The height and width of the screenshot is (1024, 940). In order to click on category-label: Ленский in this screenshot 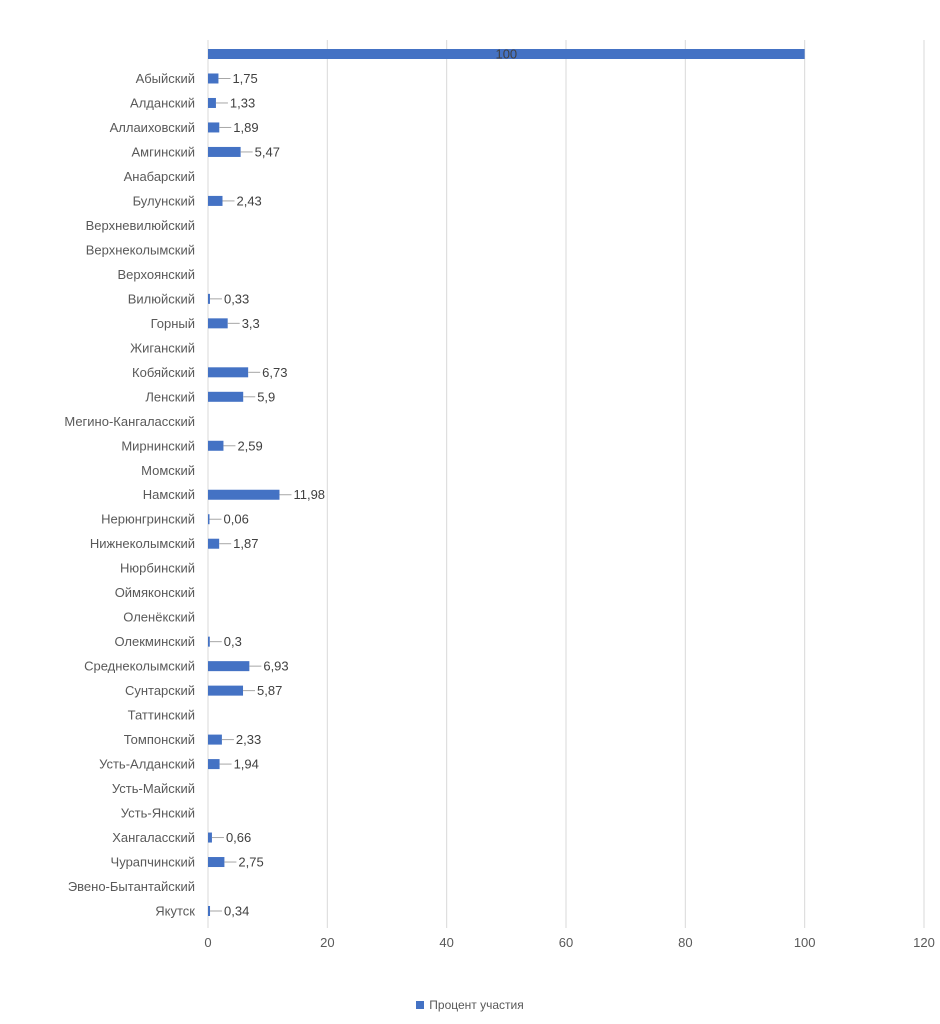, I will do `click(170, 396)`.